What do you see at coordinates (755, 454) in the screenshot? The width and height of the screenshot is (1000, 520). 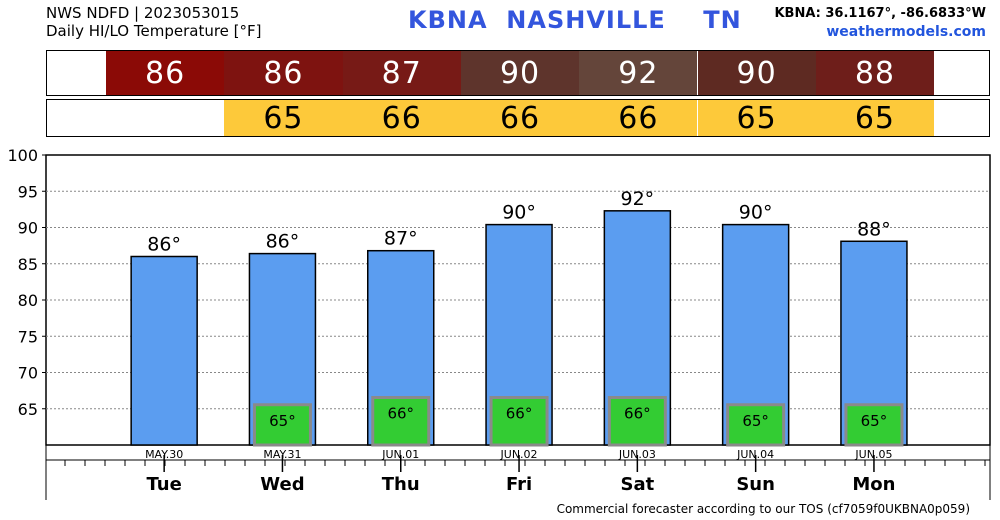 I see `date-label: JUN.04` at bounding box center [755, 454].